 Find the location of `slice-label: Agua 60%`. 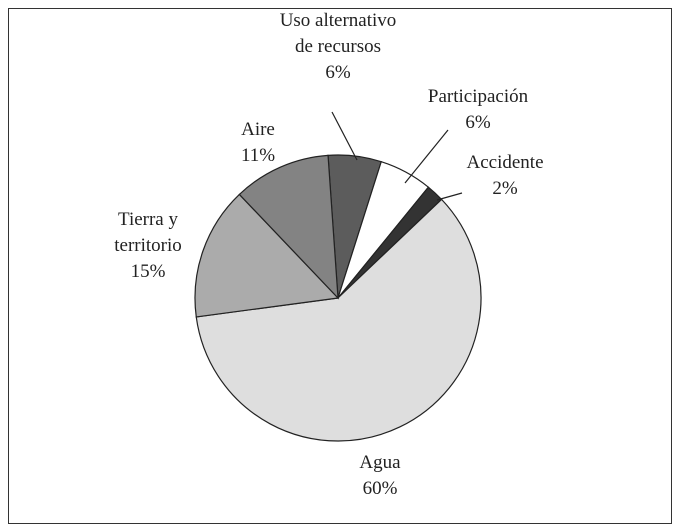

slice-label: Agua 60% is located at coordinates (380, 476).